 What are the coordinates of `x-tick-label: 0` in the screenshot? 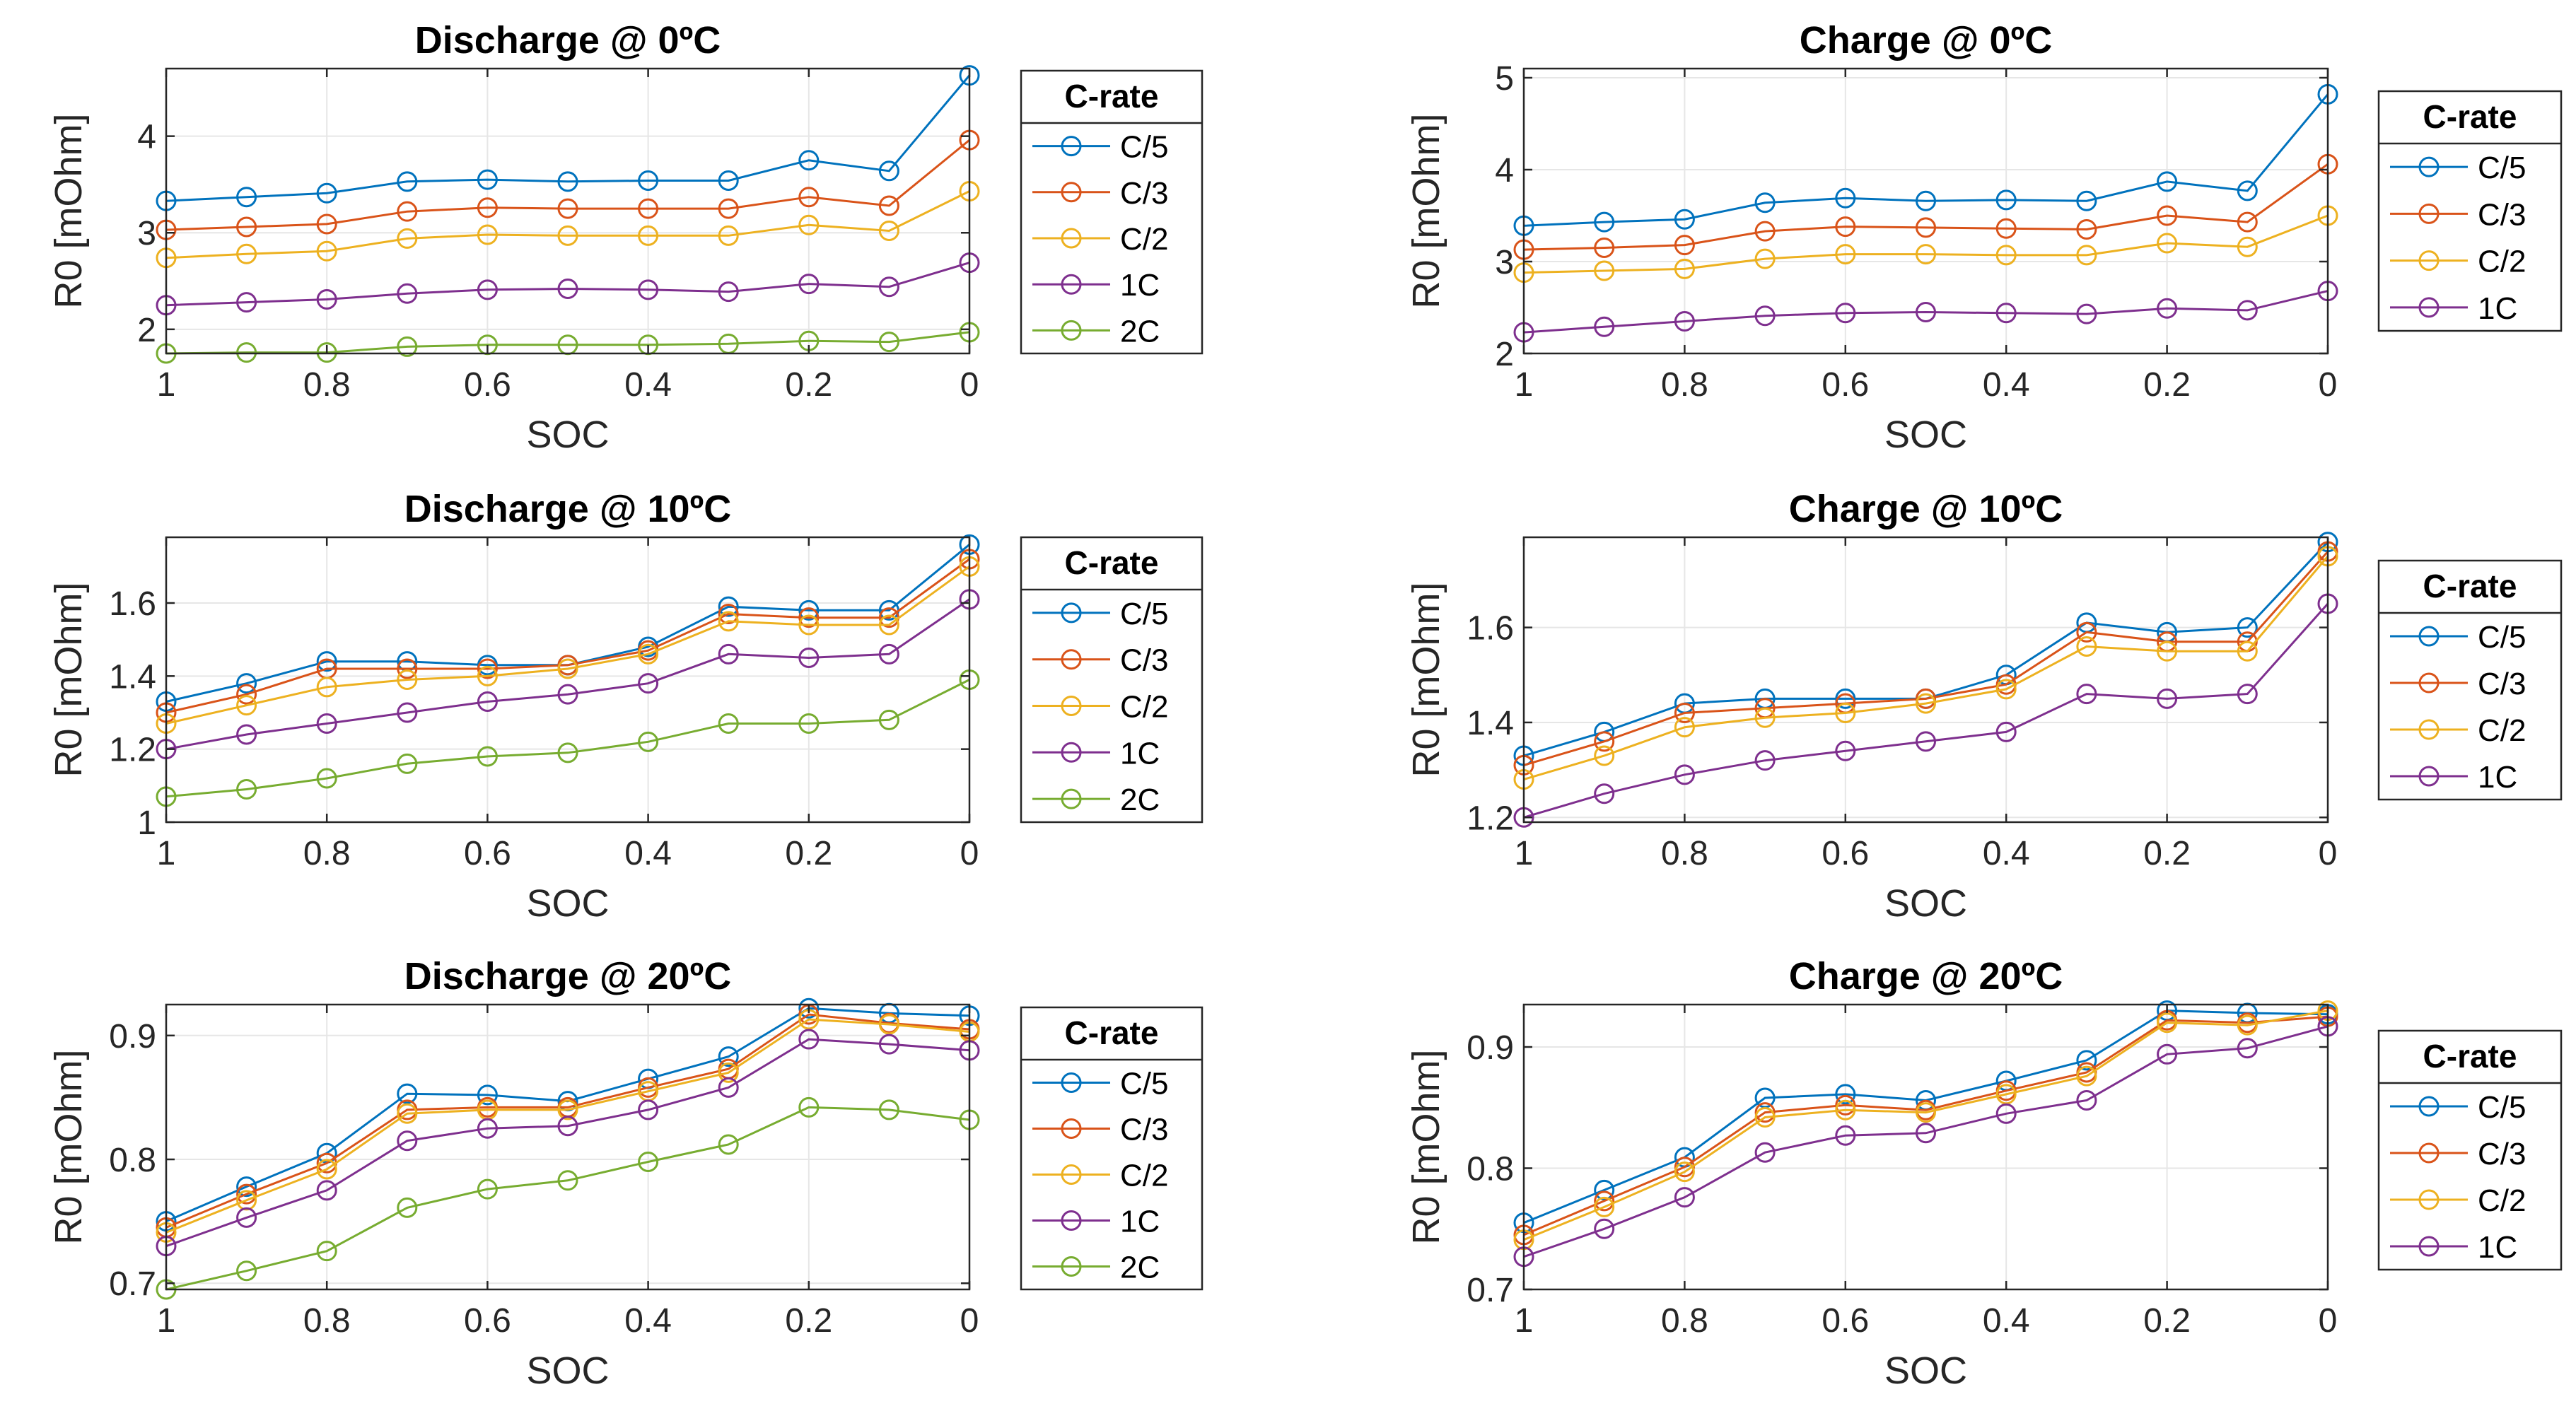 It's located at (2328, 1321).